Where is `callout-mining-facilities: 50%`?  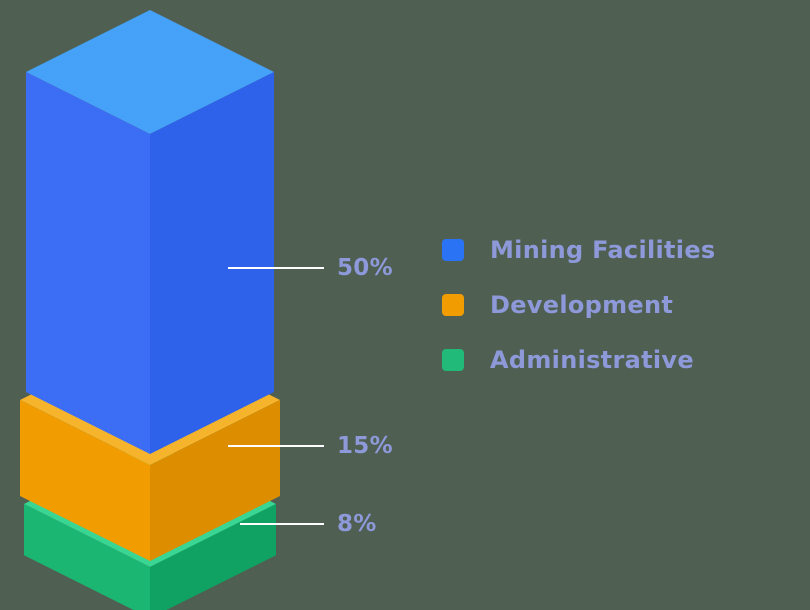 callout-mining-facilities: 50% is located at coordinates (310, 268).